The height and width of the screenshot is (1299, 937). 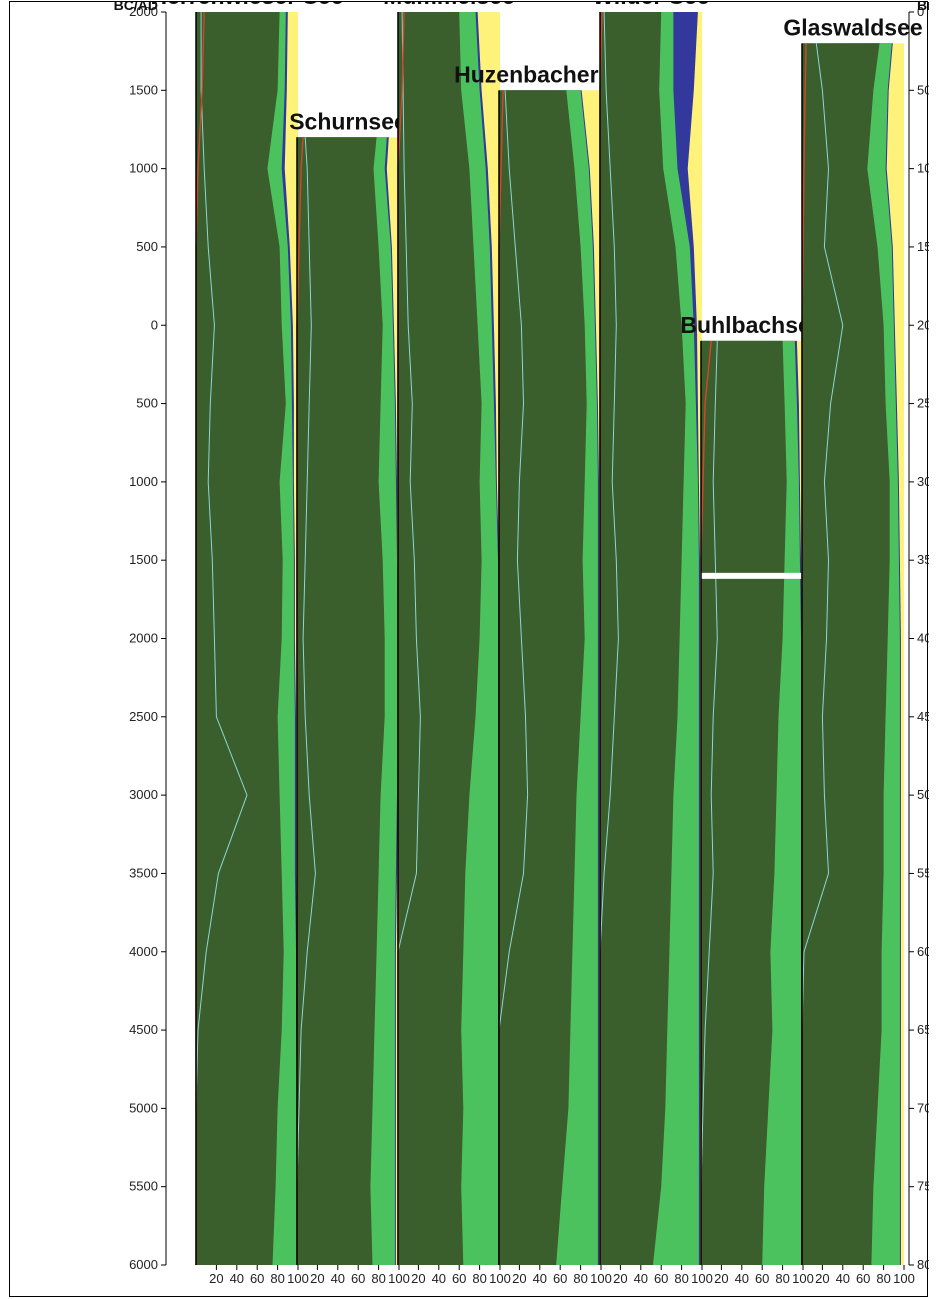 What do you see at coordinates (154, 324) in the screenshot?
I see `bcad-tick-label: 0` at bounding box center [154, 324].